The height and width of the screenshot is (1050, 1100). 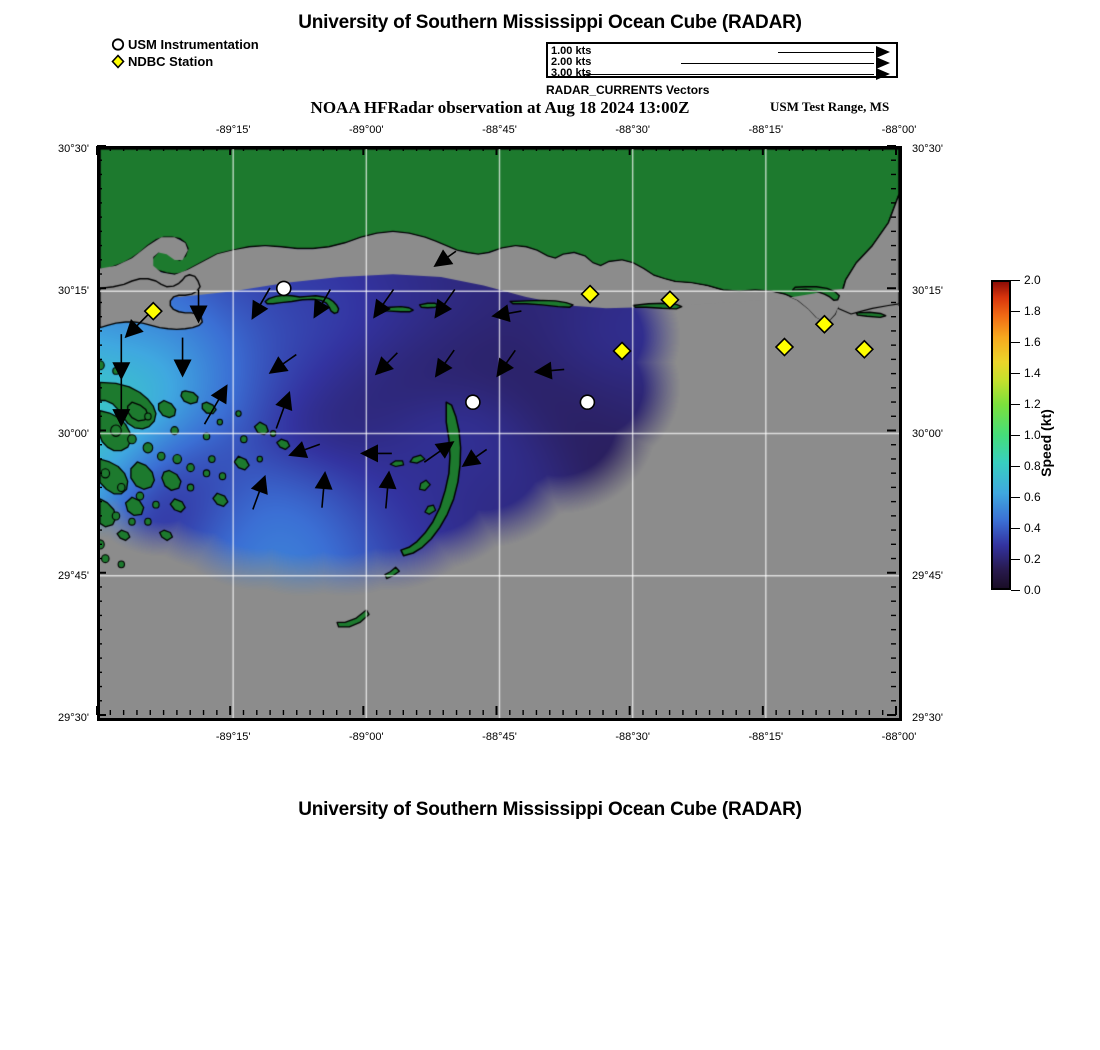 I want to click on vector-scale-label: 2.00 kts, so click(x=571, y=62).